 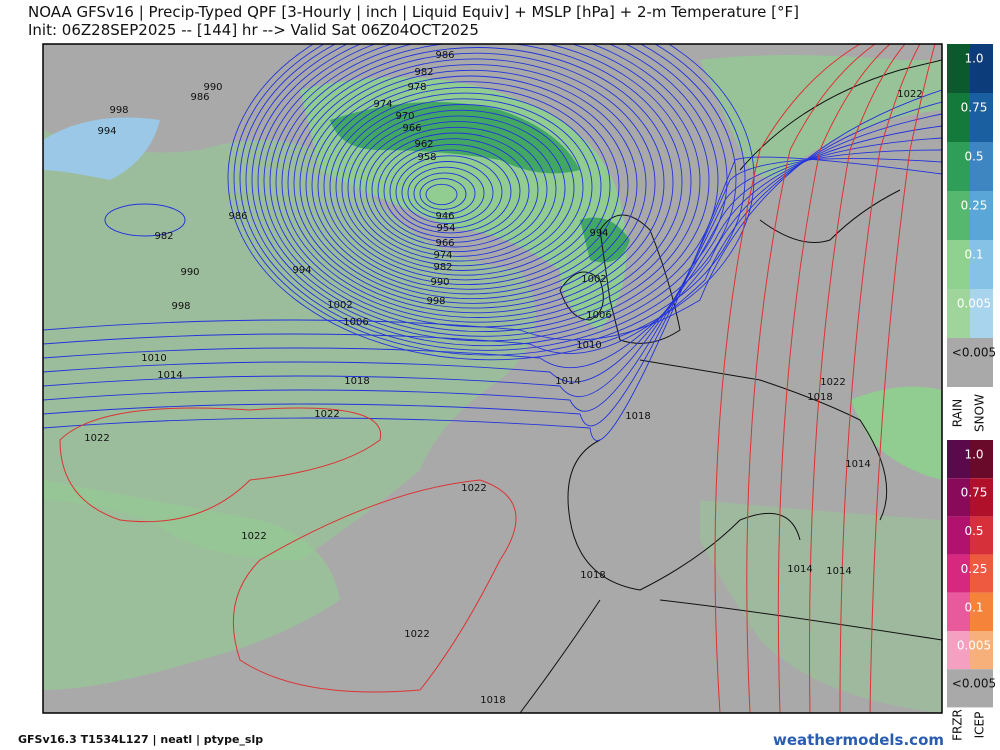 I want to click on colorbar-label: 0.5, so click(x=973, y=157).